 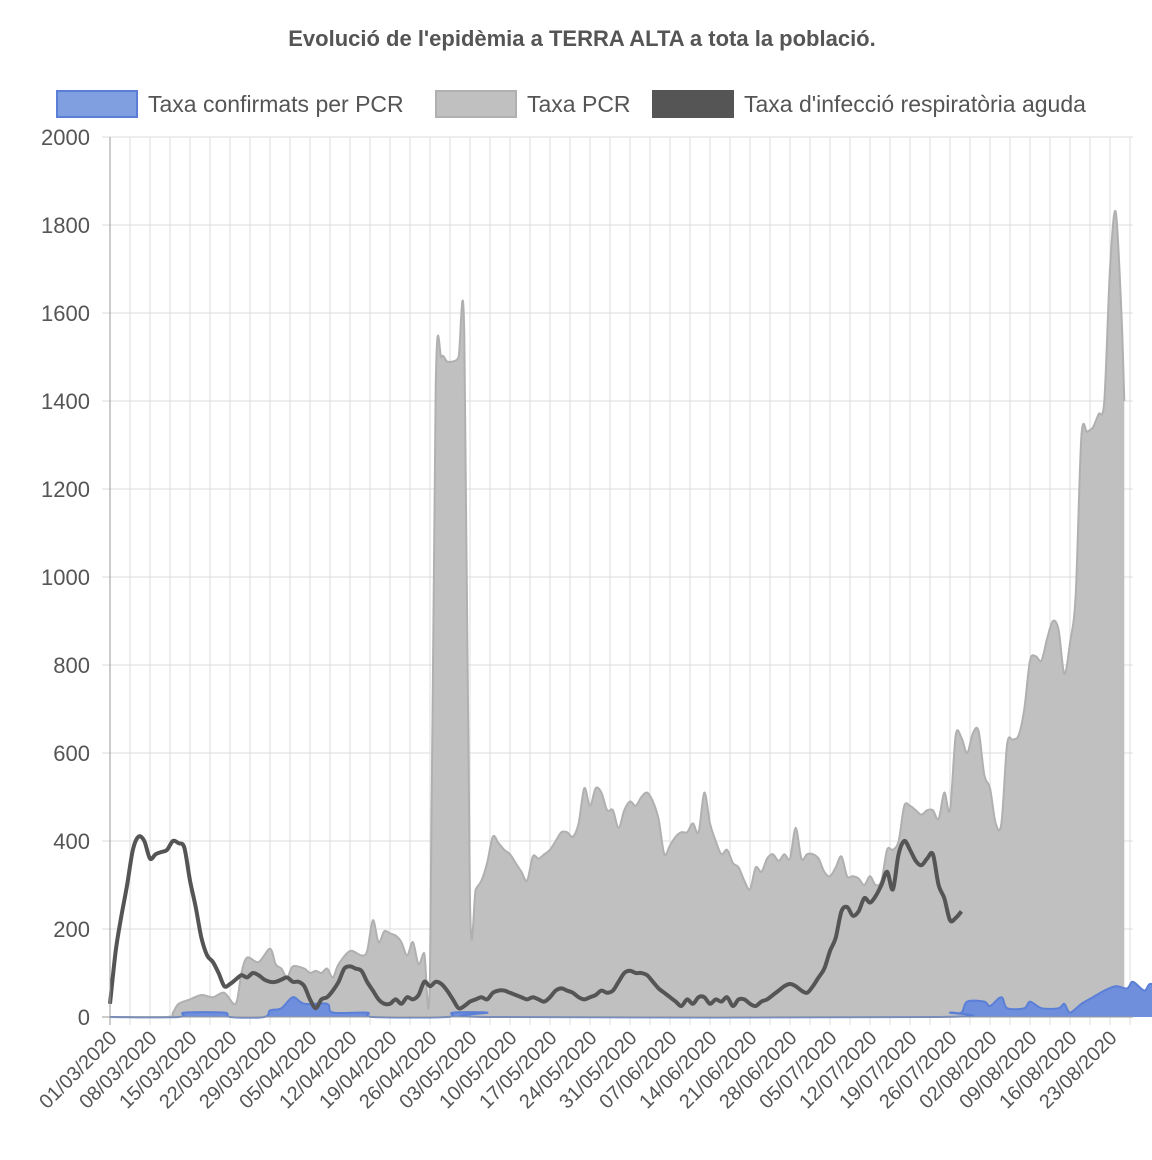 I want to click on y-tick-label: 0, so click(x=84, y=1017).